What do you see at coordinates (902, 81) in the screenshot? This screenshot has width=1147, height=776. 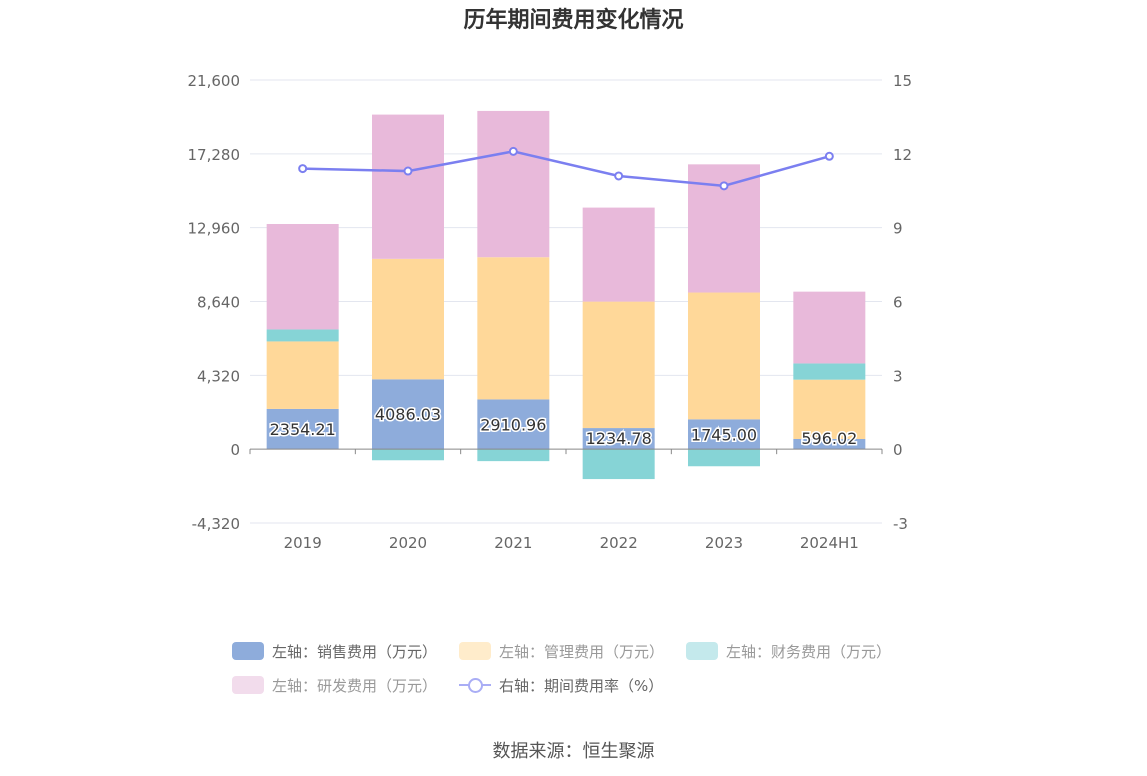 I see `right-axis-tick-label: 15` at bounding box center [902, 81].